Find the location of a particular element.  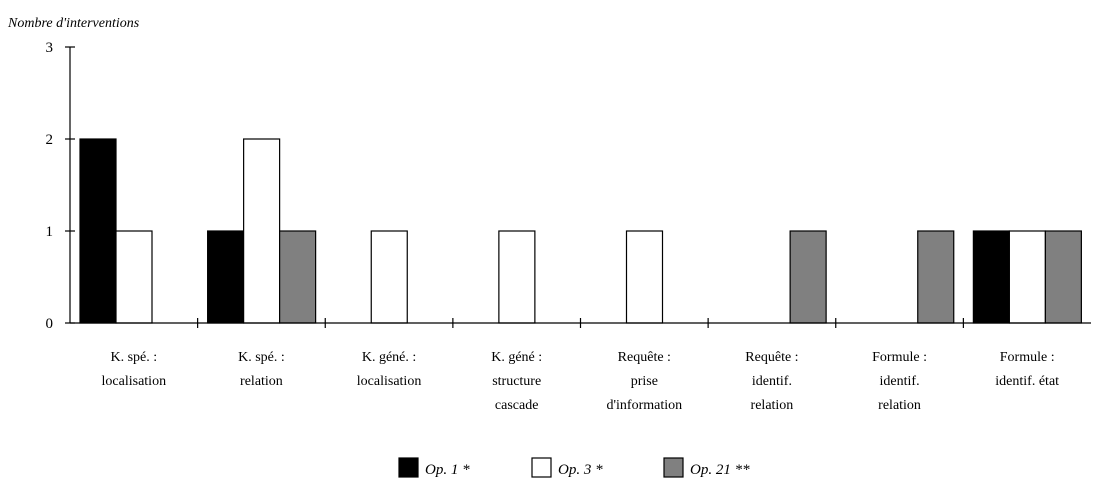

legend-item-2: Op. 3 * is located at coordinates (567, 467).